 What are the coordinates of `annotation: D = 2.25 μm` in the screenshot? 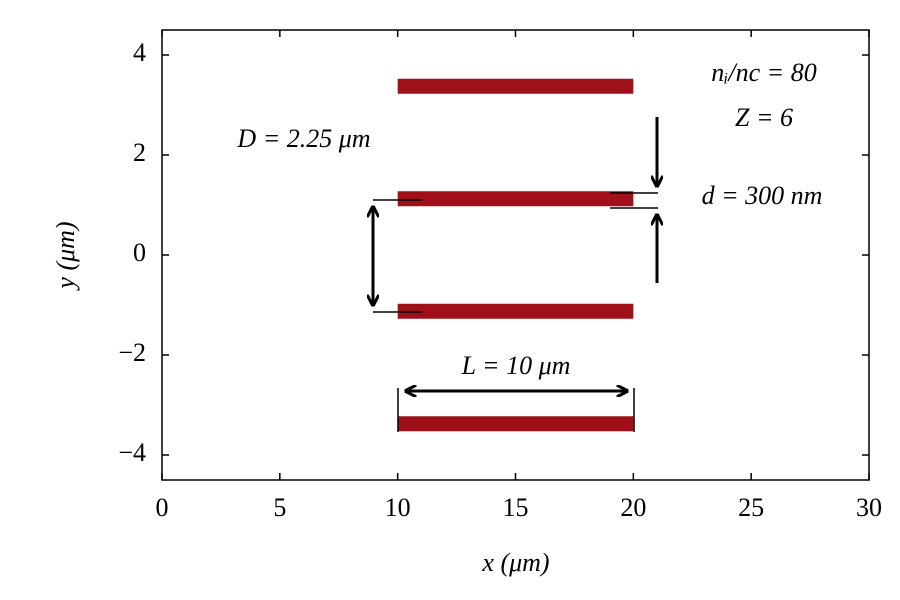 It's located at (303, 138).